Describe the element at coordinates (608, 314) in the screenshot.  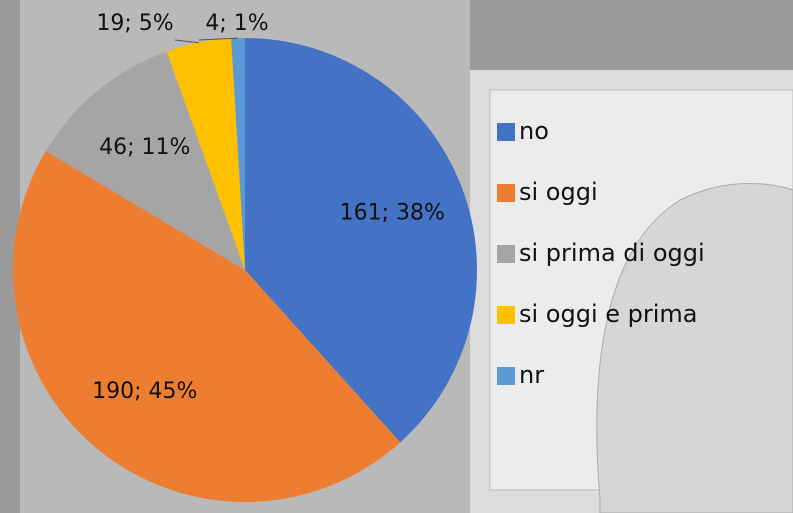
I see `legend-label: si oggi e prima` at that location.